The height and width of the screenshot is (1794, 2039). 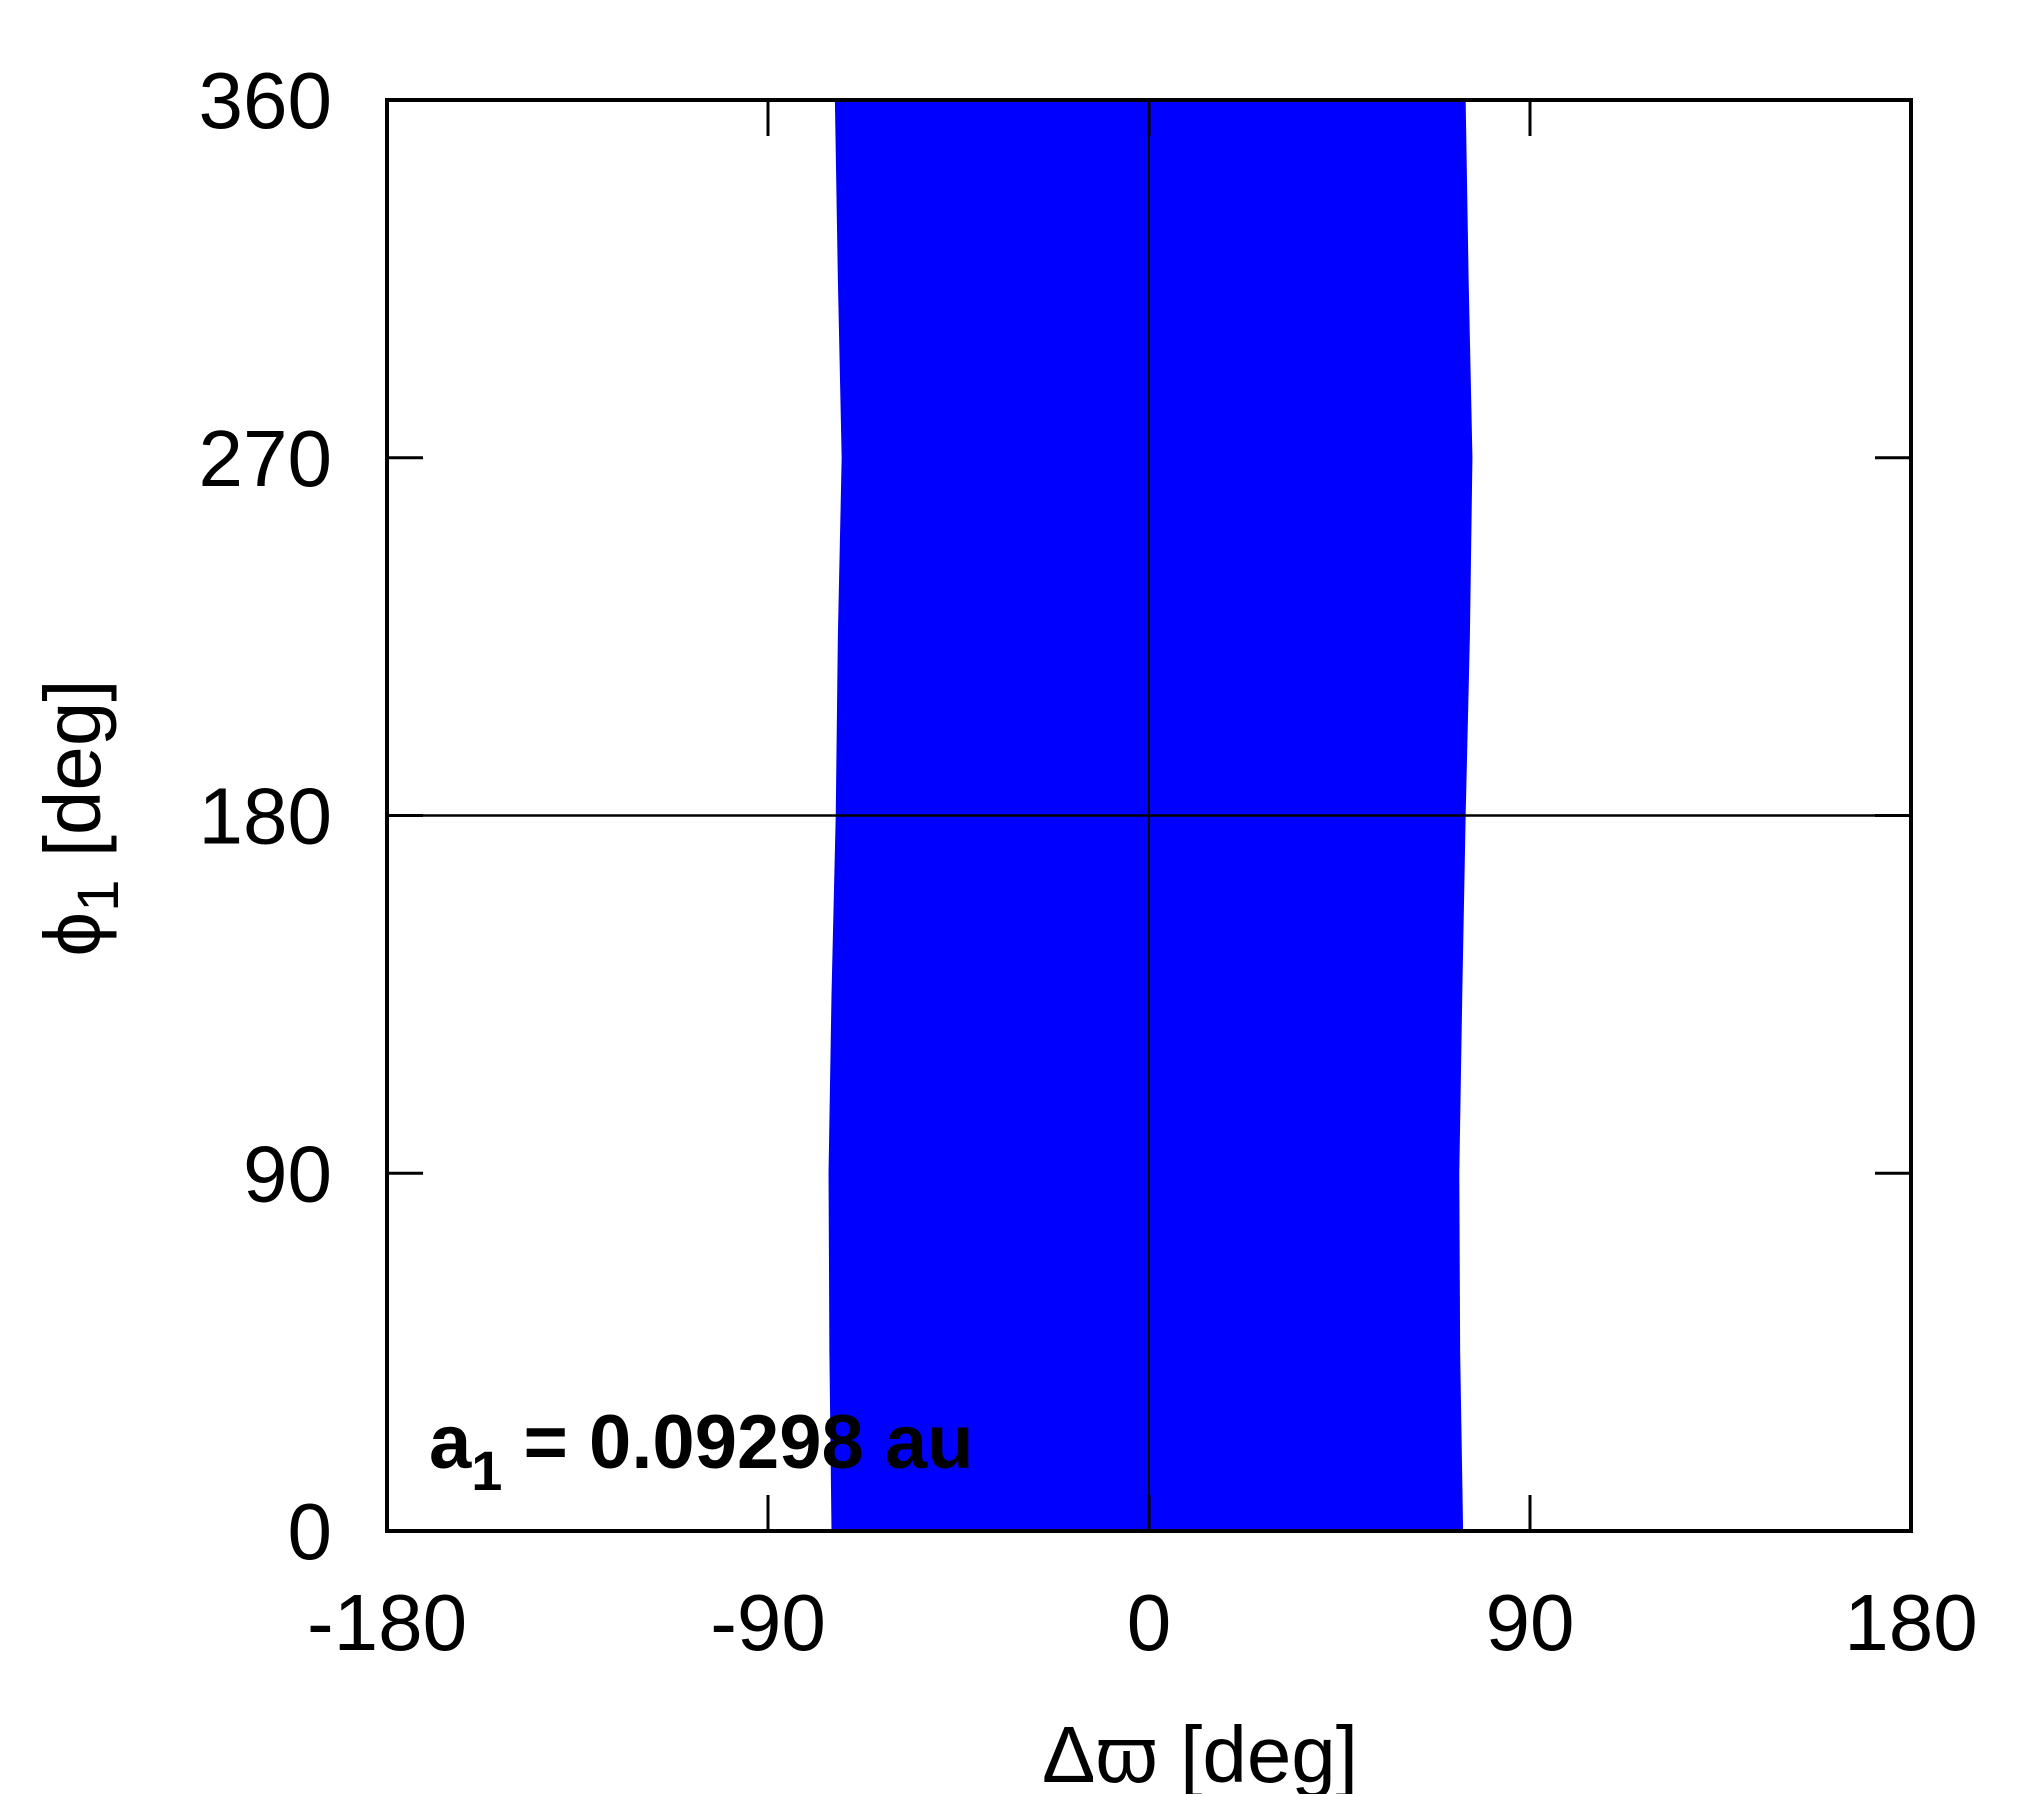 What do you see at coordinates (486, 1470) in the screenshot?
I see `annotation-sub: 1` at bounding box center [486, 1470].